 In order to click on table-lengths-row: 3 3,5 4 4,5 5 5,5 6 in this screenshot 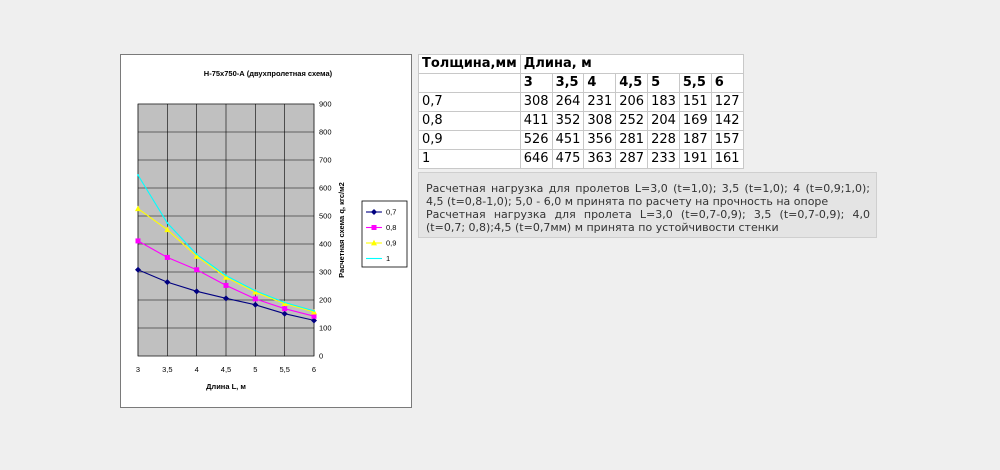, I will do `click(581, 83)`.